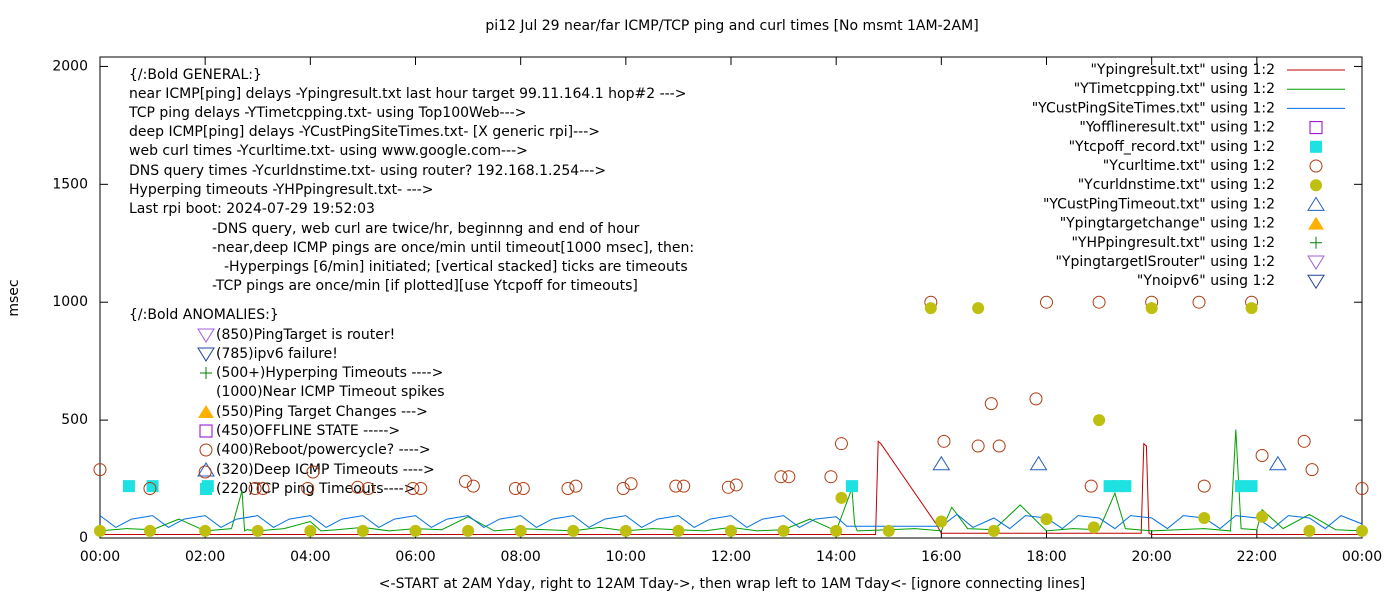  I want to click on annotation: (1000)Near ICMP Timeout spikes, so click(330, 392).